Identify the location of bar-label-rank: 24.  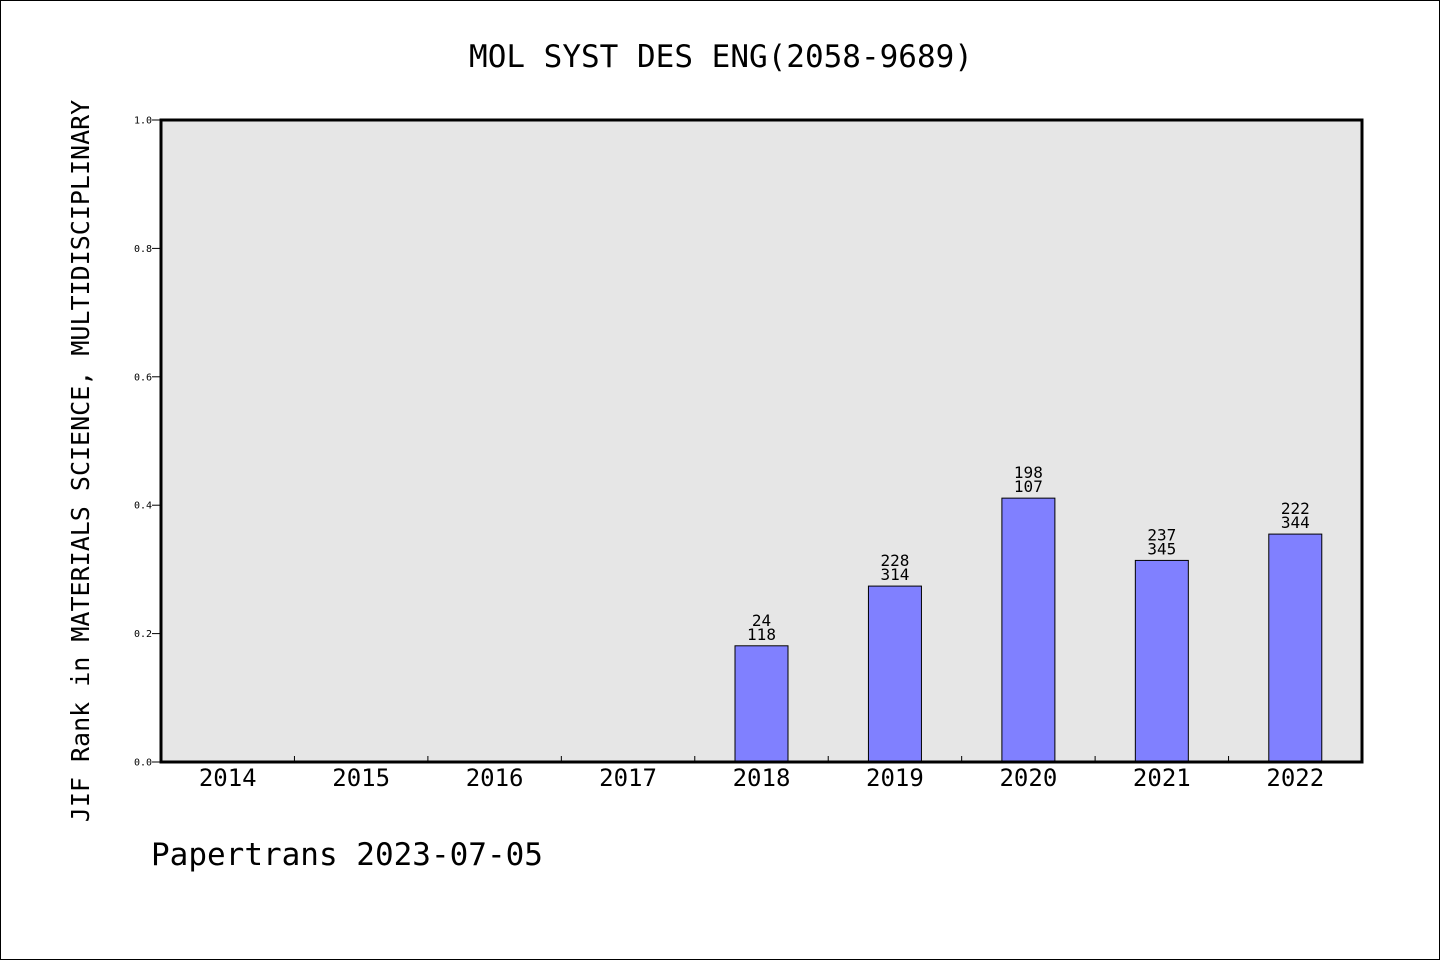
(761, 620).